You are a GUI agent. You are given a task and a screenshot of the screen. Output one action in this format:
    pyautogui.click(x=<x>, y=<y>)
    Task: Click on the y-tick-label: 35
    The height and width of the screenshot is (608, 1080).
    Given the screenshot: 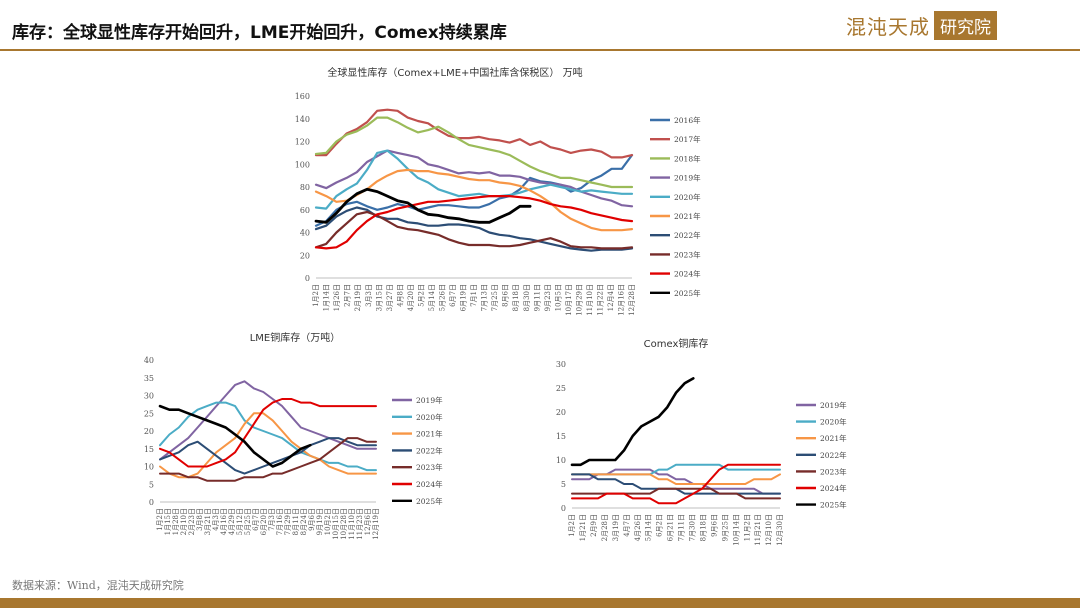 What is the action you would take?
    pyautogui.click(x=149, y=378)
    